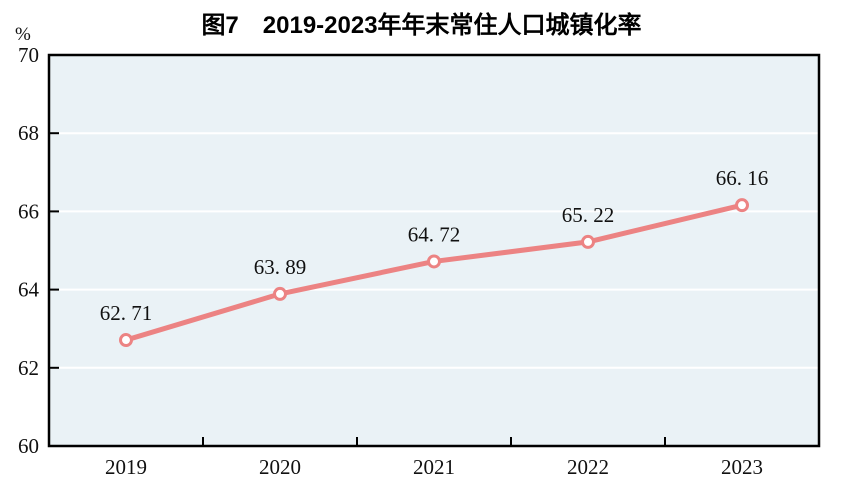 The height and width of the screenshot is (494, 843). I want to click on x-axis-tick-label: 2022, so click(588, 467).